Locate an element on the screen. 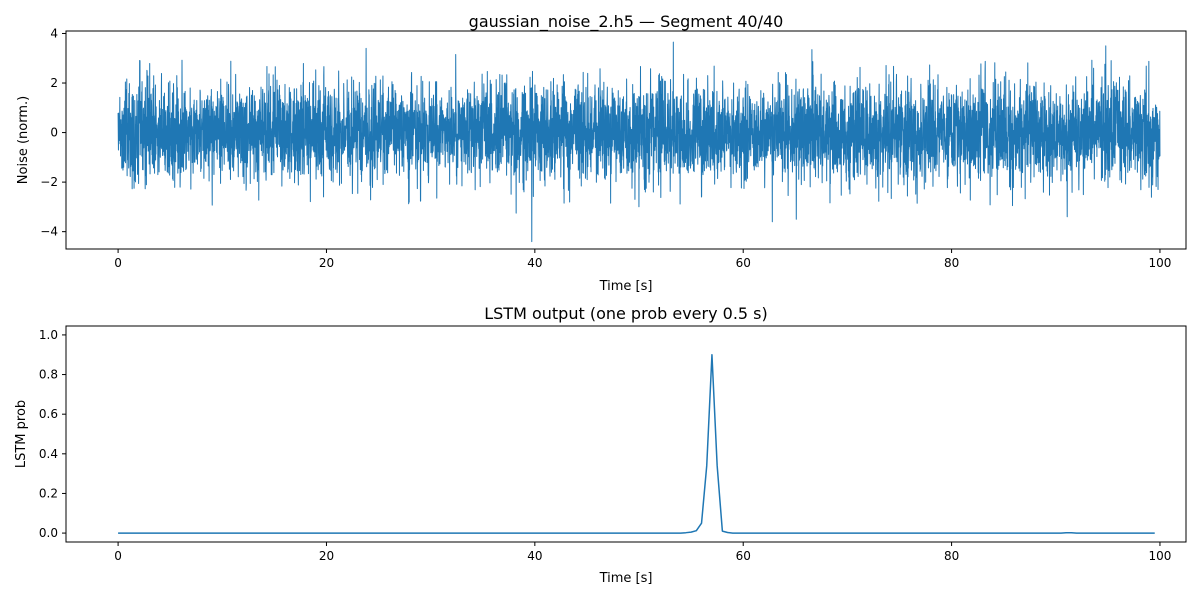 This screenshot has height=600, width=1200. y-tick-label: 0.8 is located at coordinates (48, 375).